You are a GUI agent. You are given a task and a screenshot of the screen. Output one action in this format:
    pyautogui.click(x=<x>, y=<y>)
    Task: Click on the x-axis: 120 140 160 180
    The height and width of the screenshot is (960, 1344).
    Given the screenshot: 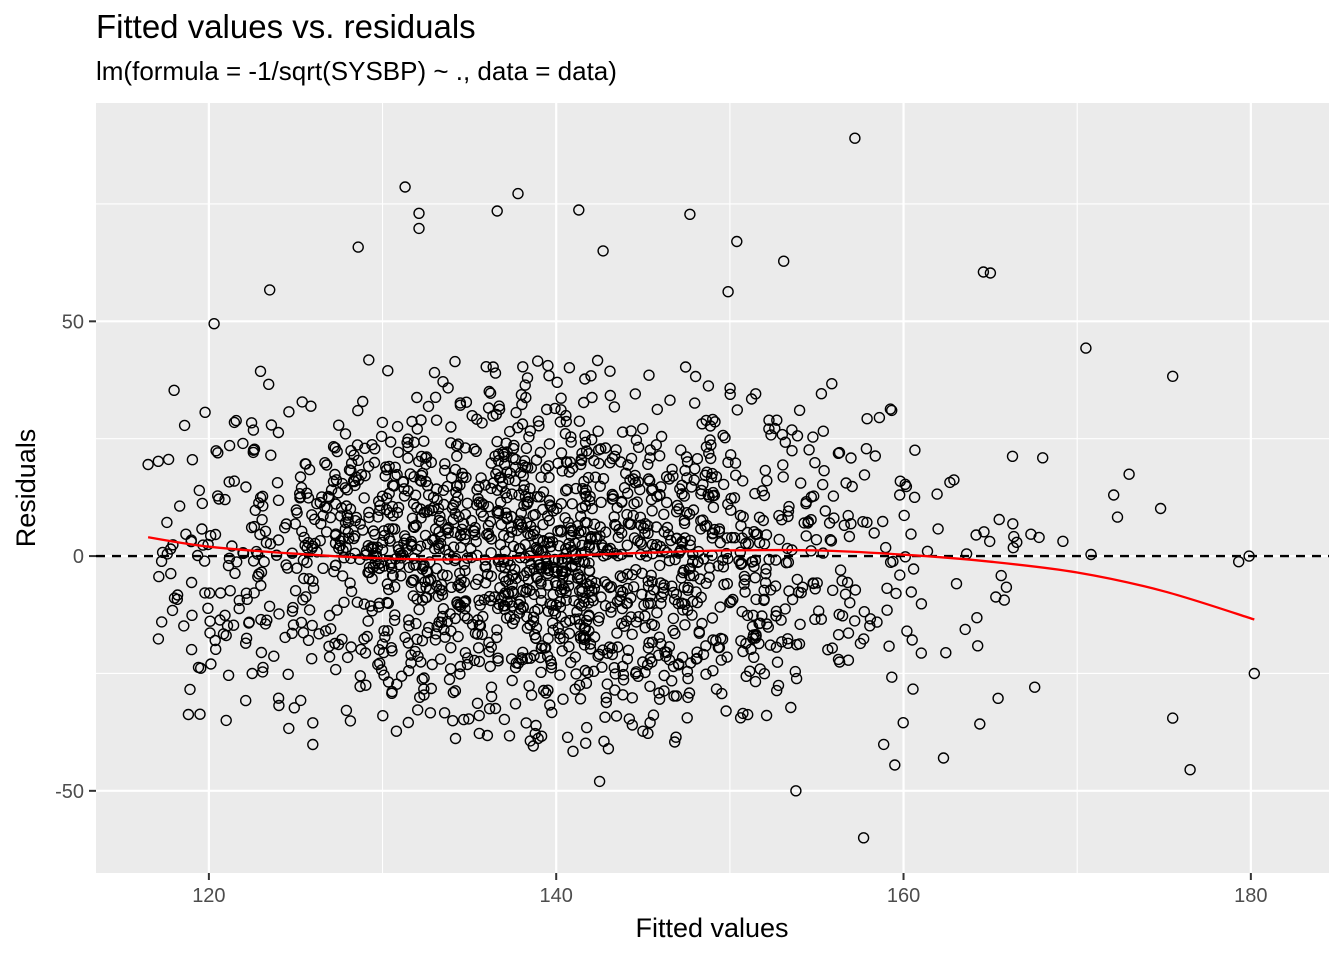 What is the action you would take?
    pyautogui.click(x=730, y=890)
    